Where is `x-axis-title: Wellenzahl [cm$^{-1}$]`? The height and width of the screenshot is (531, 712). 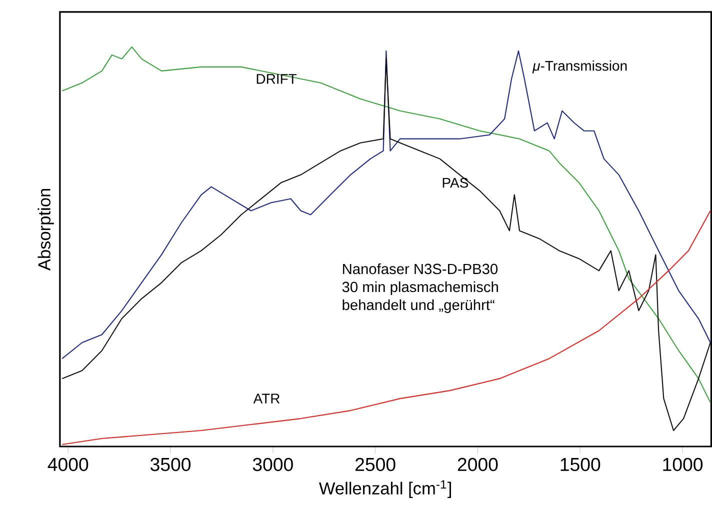 x-axis-title: Wellenzahl [cm$^{-1}$] is located at coordinates (384, 489).